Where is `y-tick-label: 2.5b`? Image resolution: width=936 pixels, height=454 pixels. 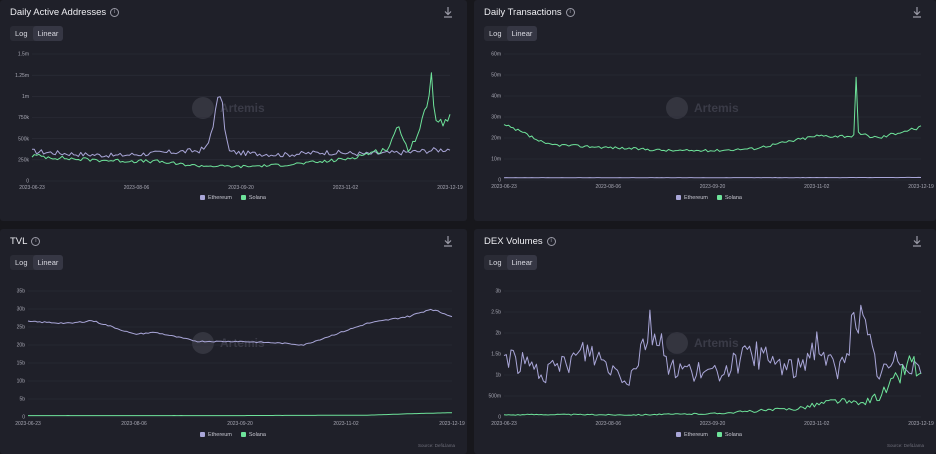
y-tick-label: 2.5b is located at coordinates (496, 313).